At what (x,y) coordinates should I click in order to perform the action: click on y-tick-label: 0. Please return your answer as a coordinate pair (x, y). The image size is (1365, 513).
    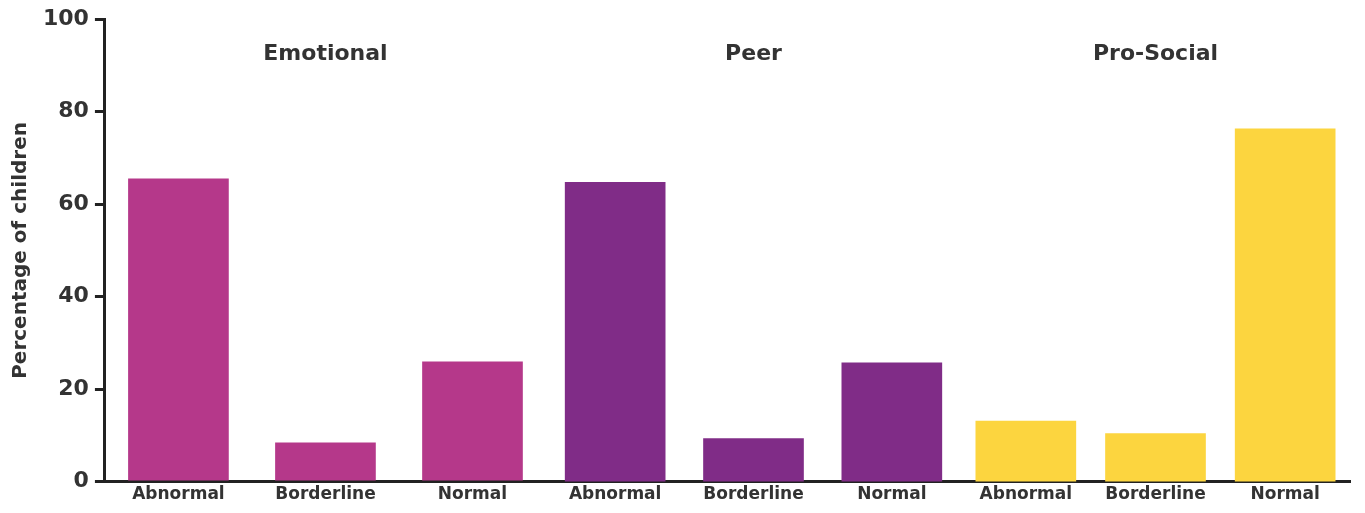
    Looking at the image, I should click on (81, 480).